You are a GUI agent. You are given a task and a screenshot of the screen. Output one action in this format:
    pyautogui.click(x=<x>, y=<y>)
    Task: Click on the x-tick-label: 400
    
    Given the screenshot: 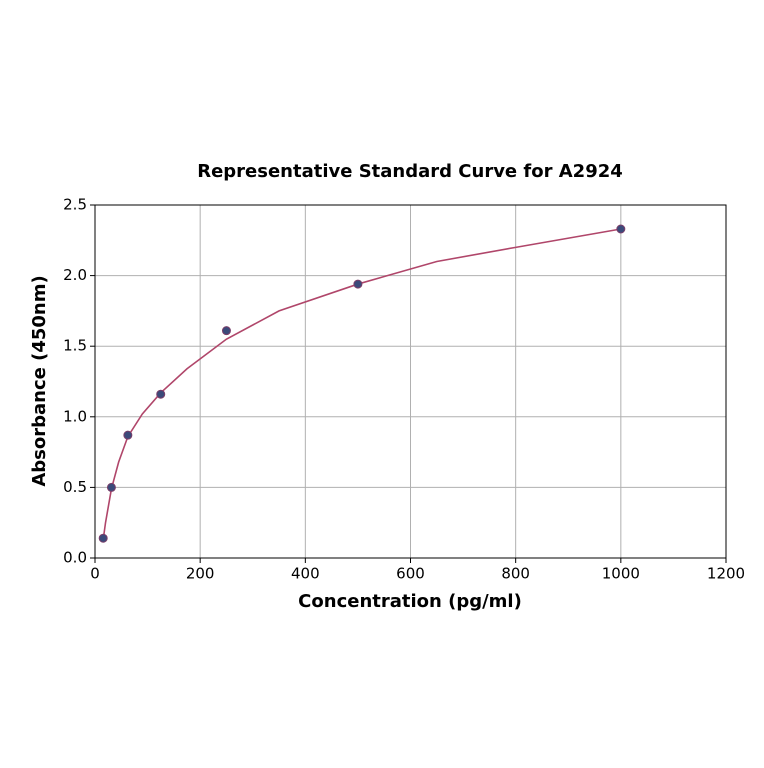 What is the action you would take?
    pyautogui.click(x=305, y=574)
    